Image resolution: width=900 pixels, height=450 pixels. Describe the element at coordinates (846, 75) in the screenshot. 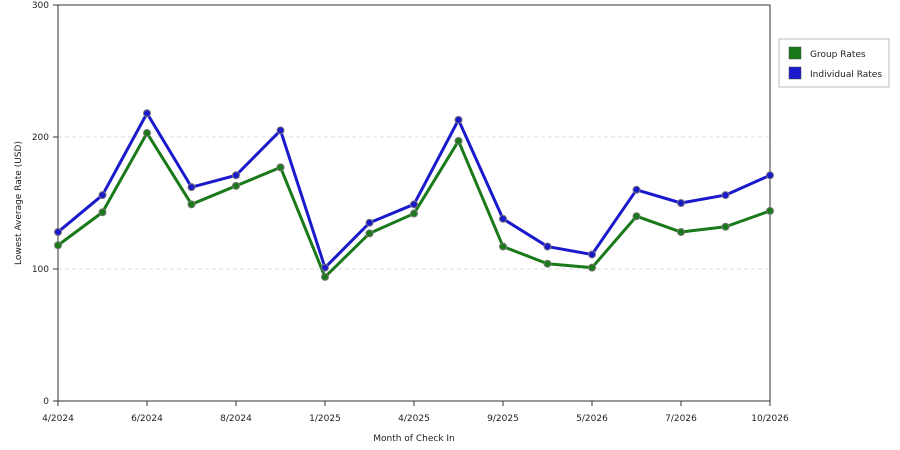

I see `legend-label: Individual Rates` at that location.